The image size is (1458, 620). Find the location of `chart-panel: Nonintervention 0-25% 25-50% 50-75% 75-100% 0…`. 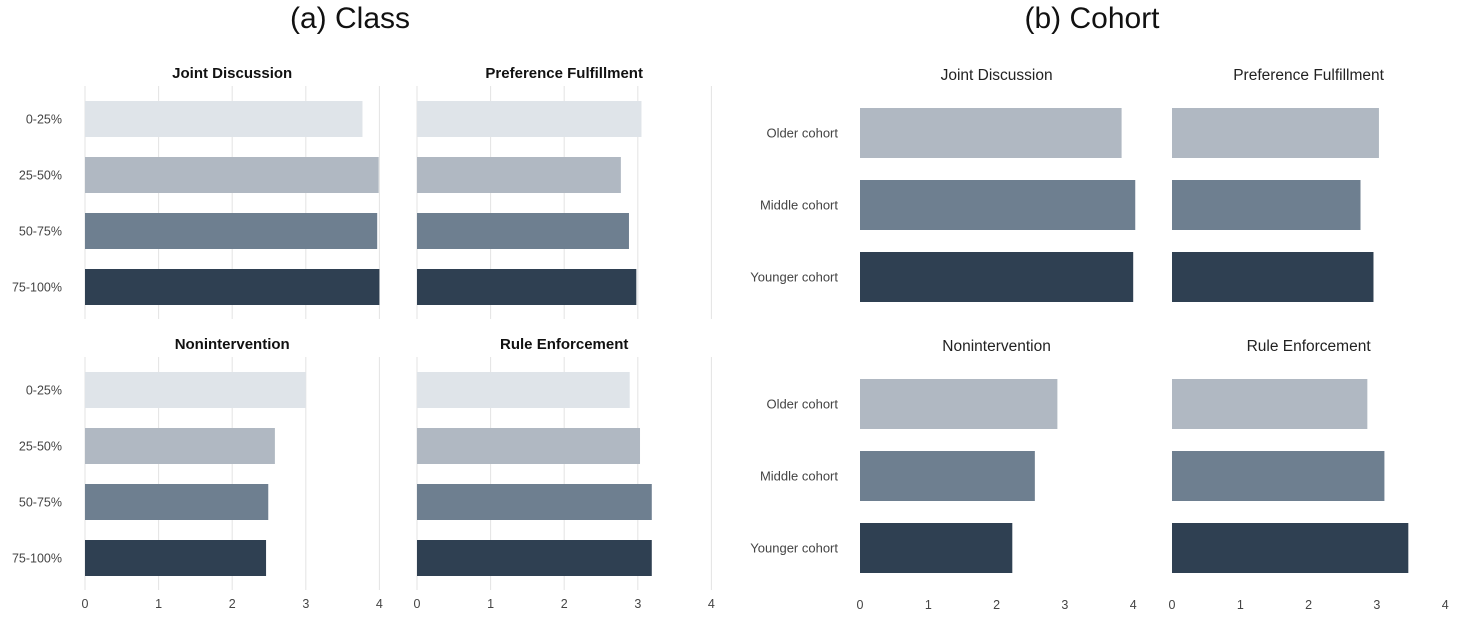

chart-panel: Nonintervention 0-25% 25-50% 50-75% 75-100% 0… is located at coordinates (197, 473).